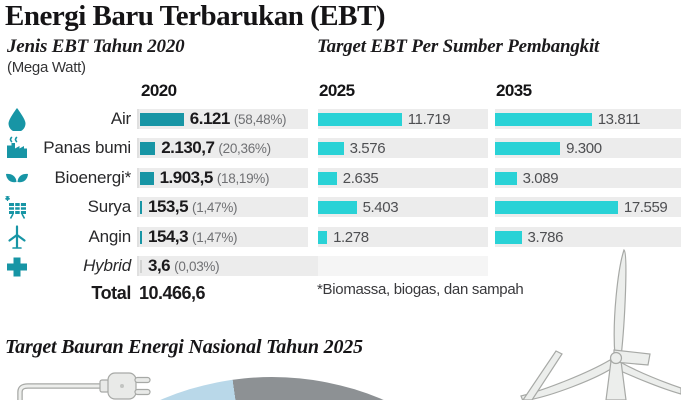  I want to click on value-2025: 3.576, so click(367, 148).